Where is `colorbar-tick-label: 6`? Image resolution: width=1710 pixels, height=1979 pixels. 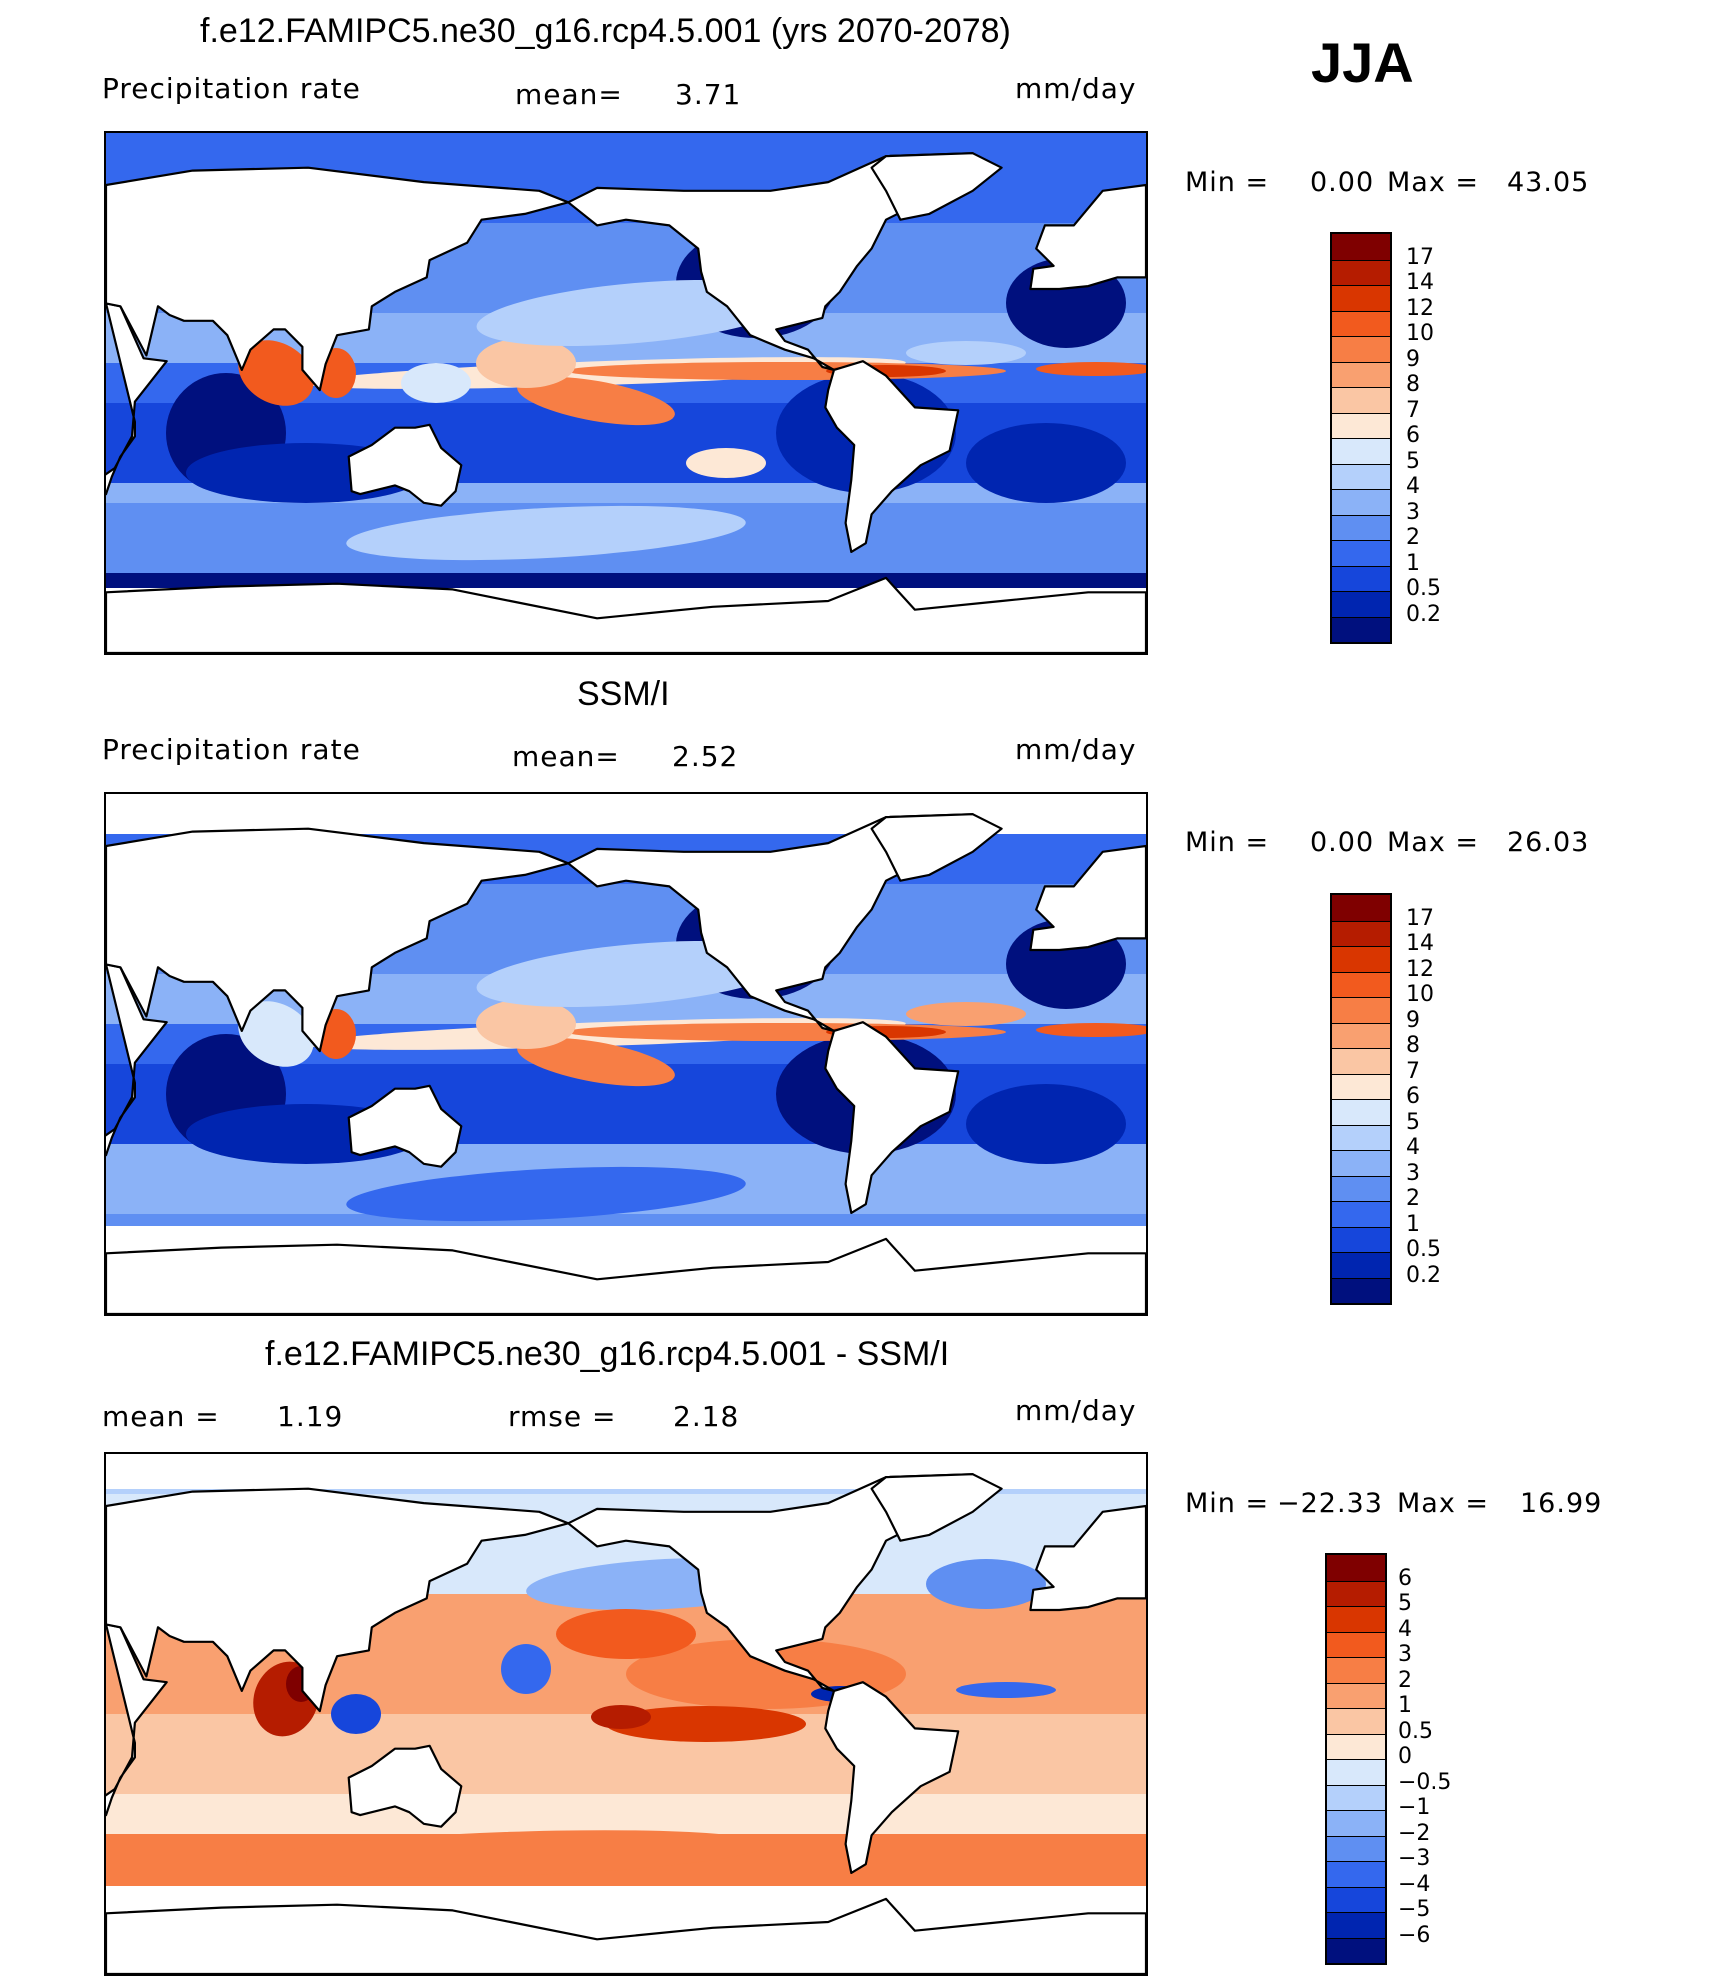
colorbar-tick-label: 6 is located at coordinates (1413, 1096).